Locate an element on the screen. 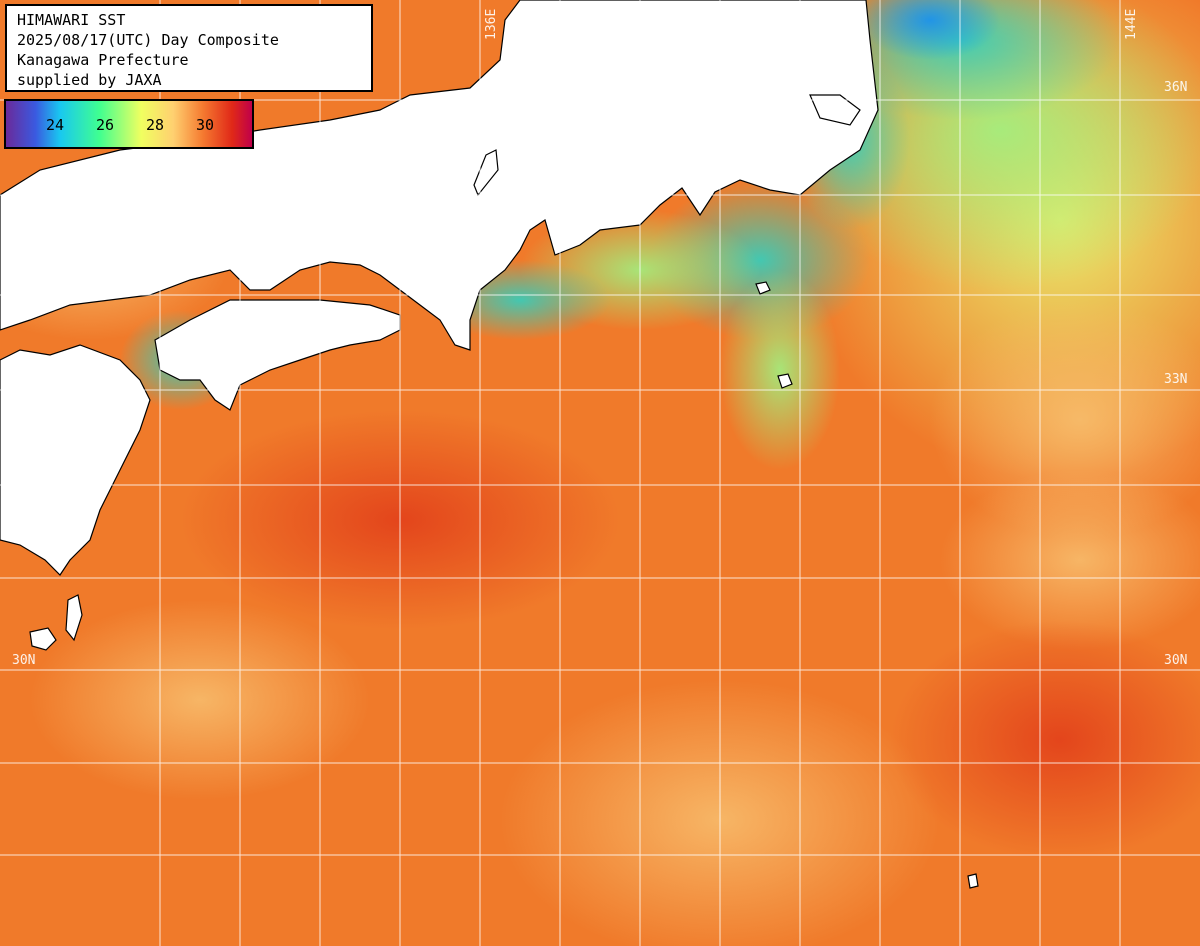  date-composite: 2025/08/17(UTC) Day Composite is located at coordinates (148, 40).